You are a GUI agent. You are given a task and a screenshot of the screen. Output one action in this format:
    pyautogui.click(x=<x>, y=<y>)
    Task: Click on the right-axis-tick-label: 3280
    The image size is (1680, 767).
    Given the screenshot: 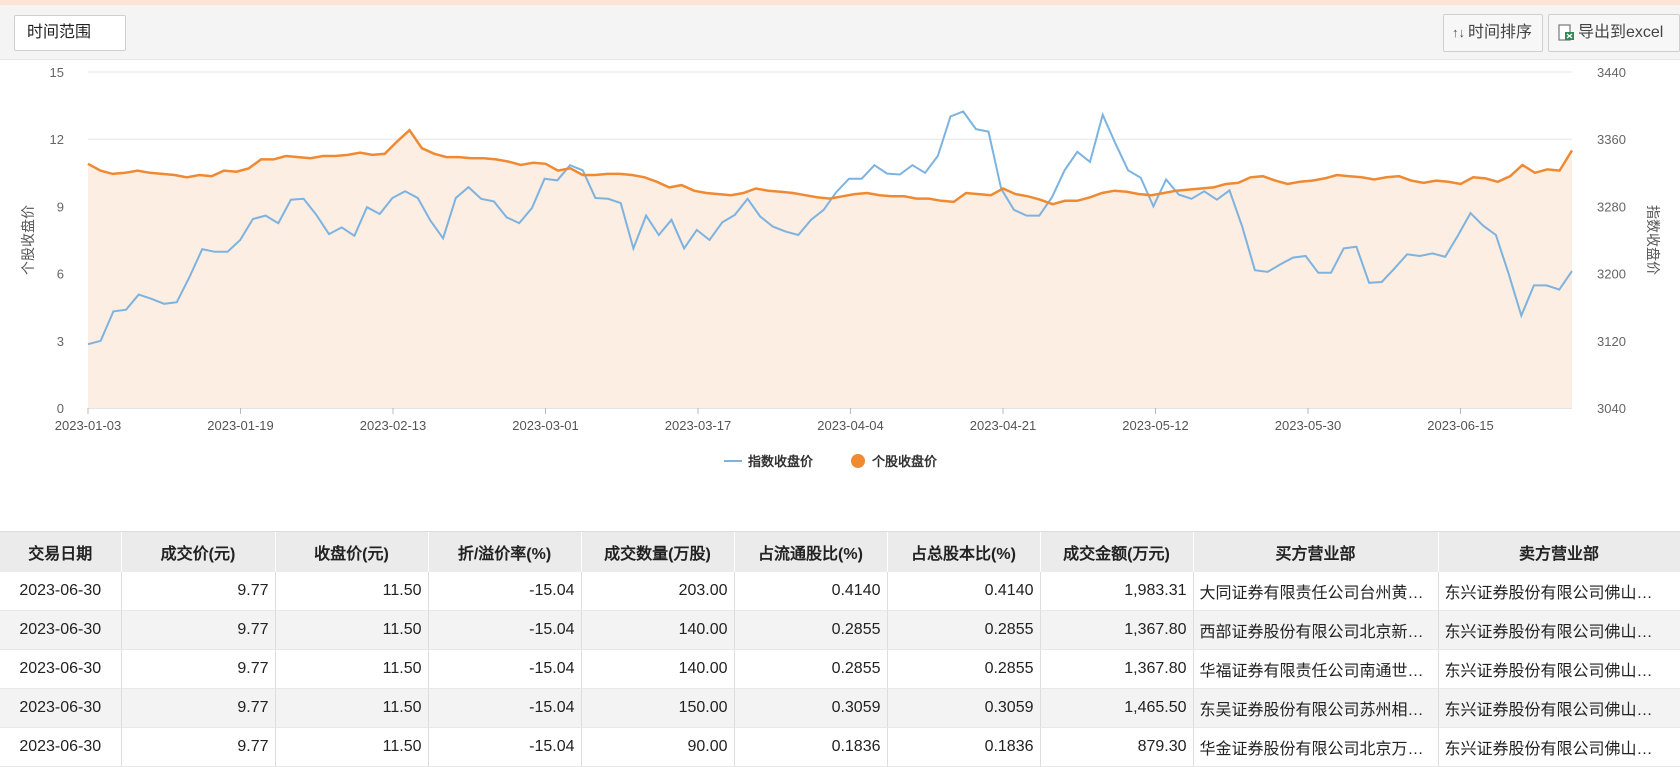 What is the action you would take?
    pyautogui.click(x=1611, y=206)
    